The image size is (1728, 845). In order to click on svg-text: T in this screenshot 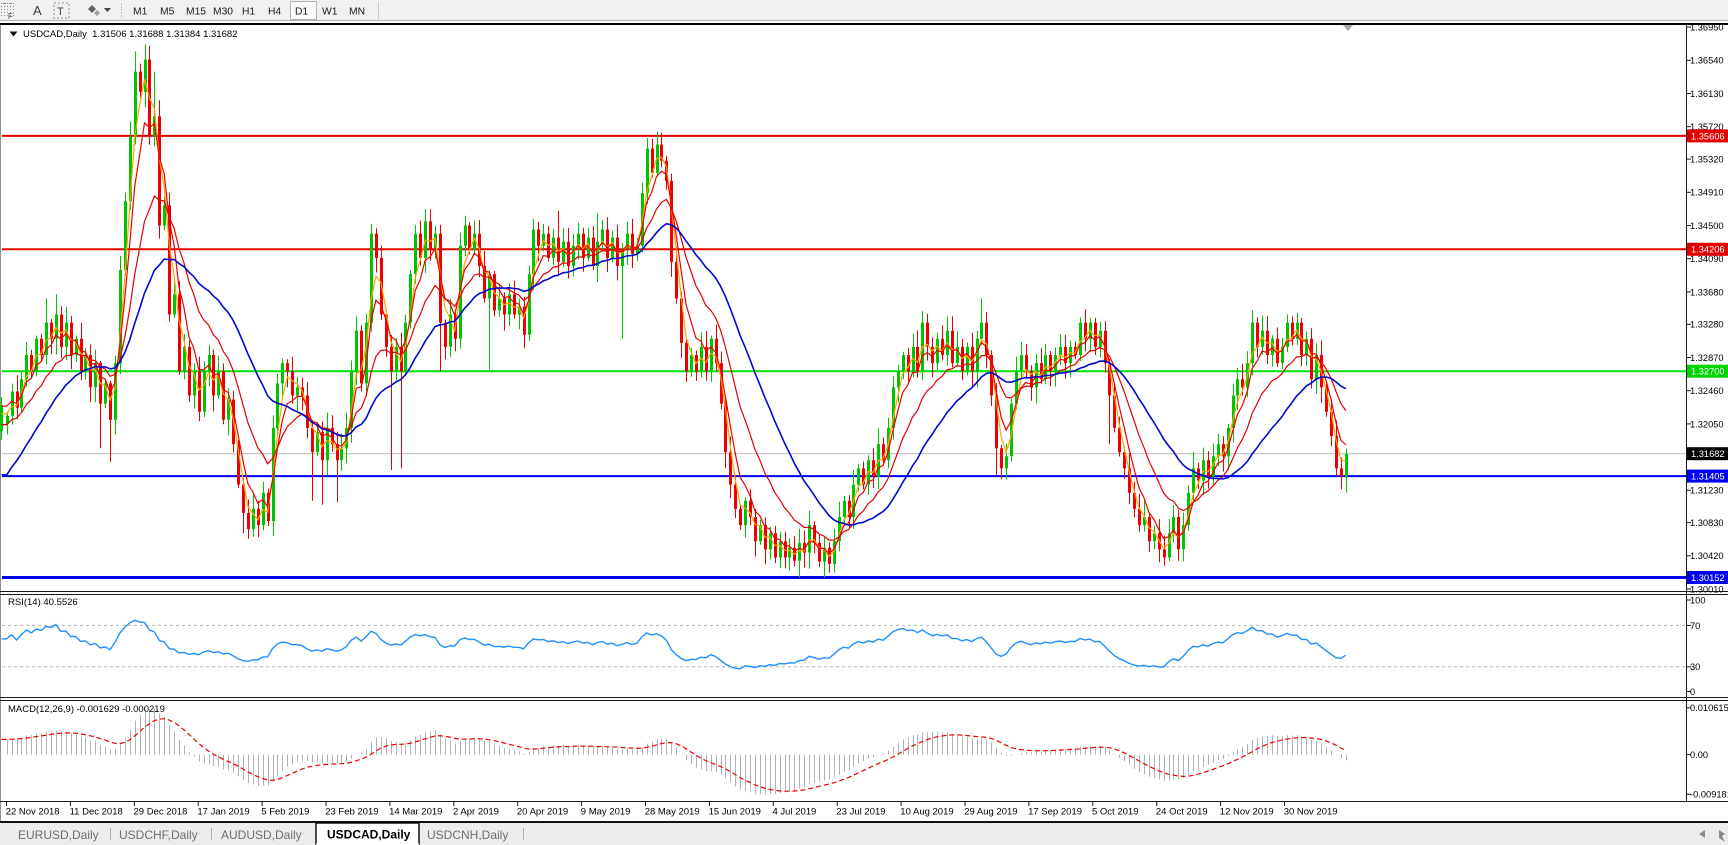, I will do `click(60, 12)`.